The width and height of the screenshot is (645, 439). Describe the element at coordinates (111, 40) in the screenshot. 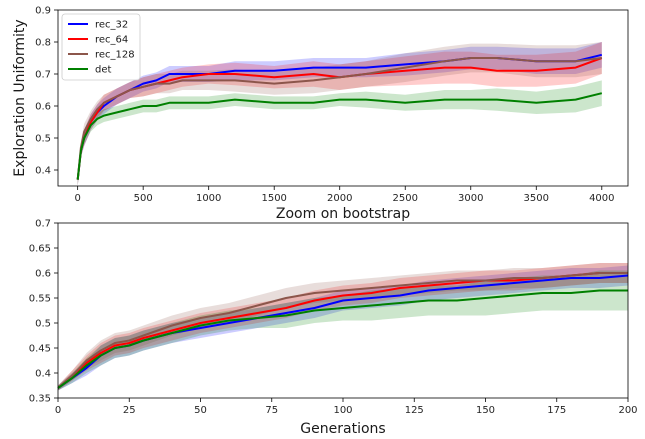

I see `chart-0-legend-label-rec_64: rec_64` at that location.